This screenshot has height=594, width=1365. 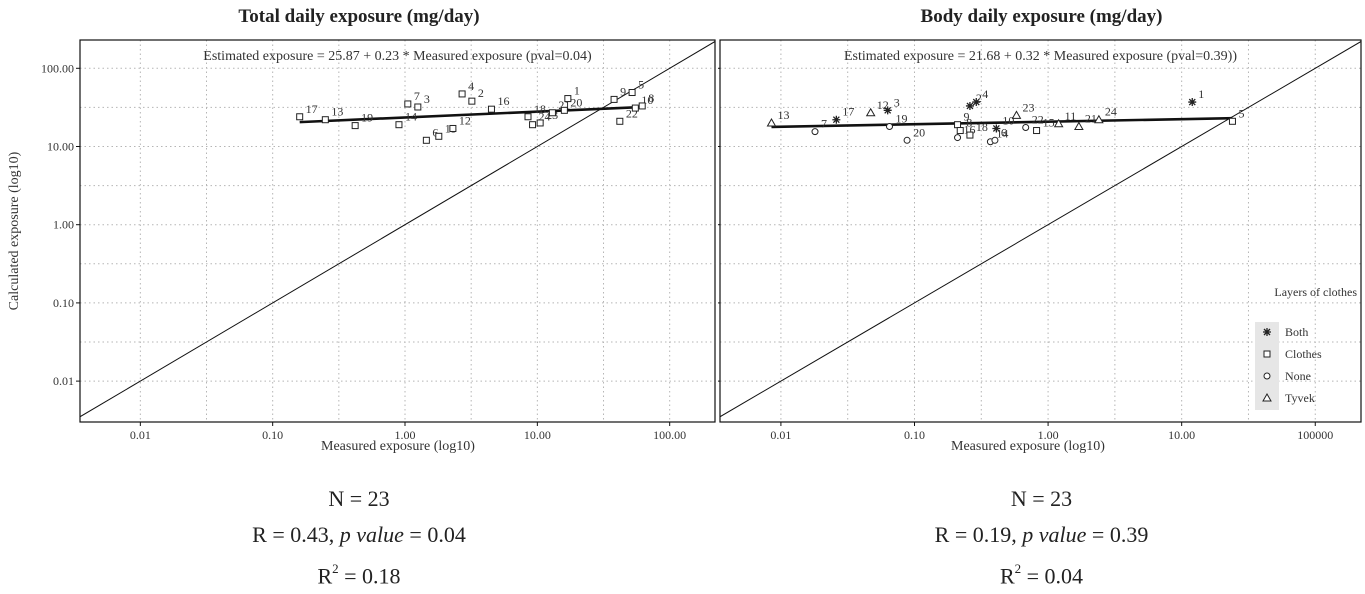 What do you see at coordinates (1071, 116) in the screenshot?
I see `point-label: 11` at bounding box center [1071, 116].